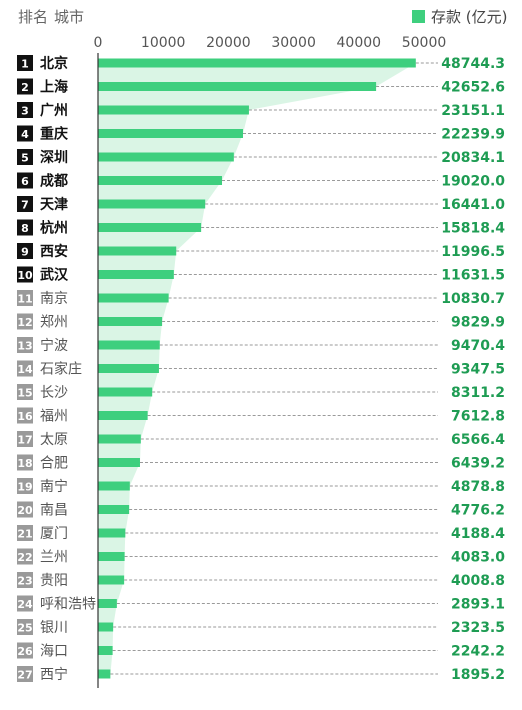  Describe the element at coordinates (473, 182) in the screenshot. I see `value-label: 19020.0` at that location.